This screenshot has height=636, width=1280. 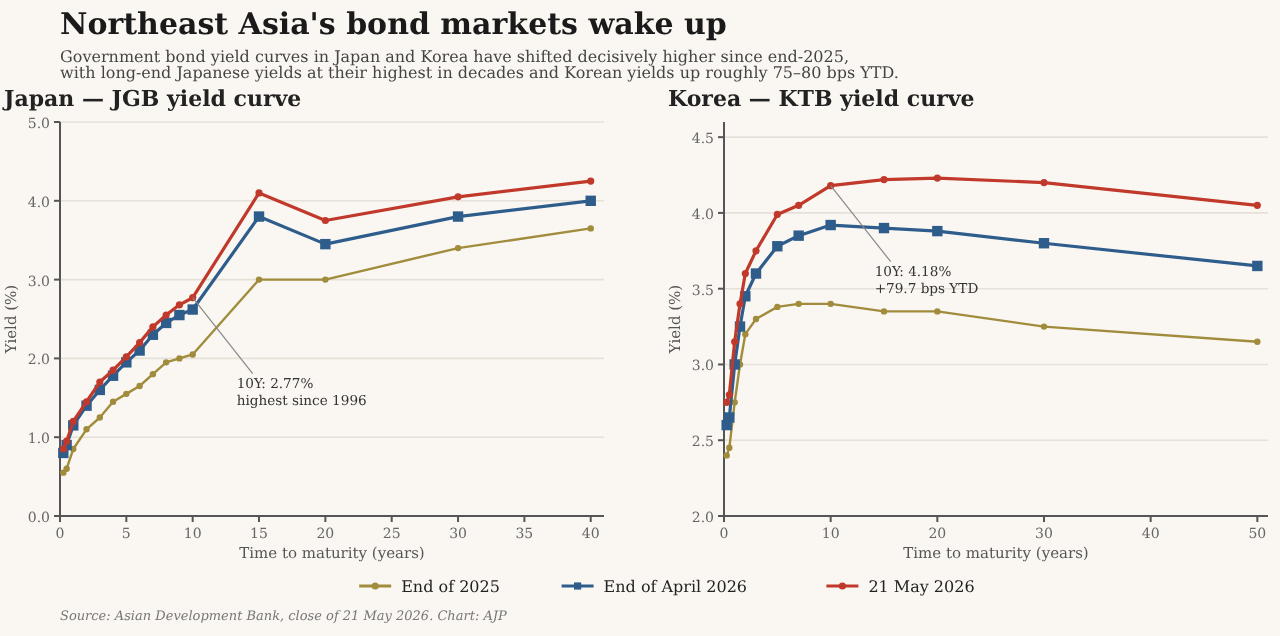 I want to click on legend-label: End of 2025, so click(x=450, y=587).